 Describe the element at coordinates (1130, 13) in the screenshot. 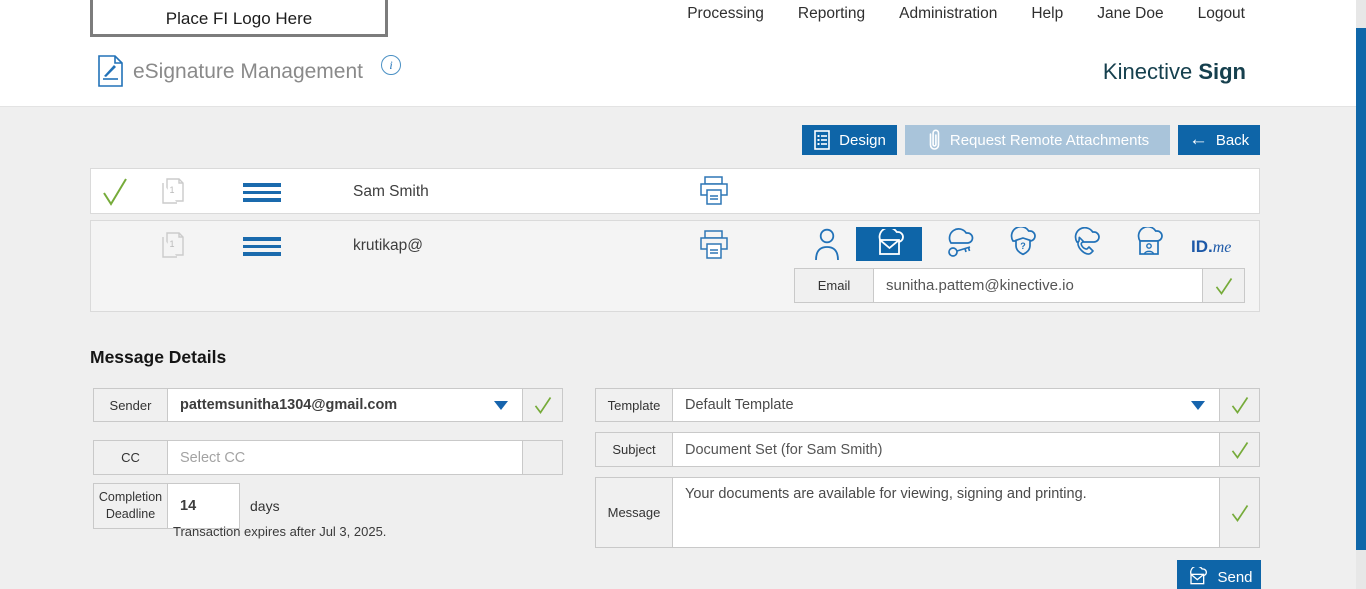

I see `nav-item-user: Jane Doe` at that location.